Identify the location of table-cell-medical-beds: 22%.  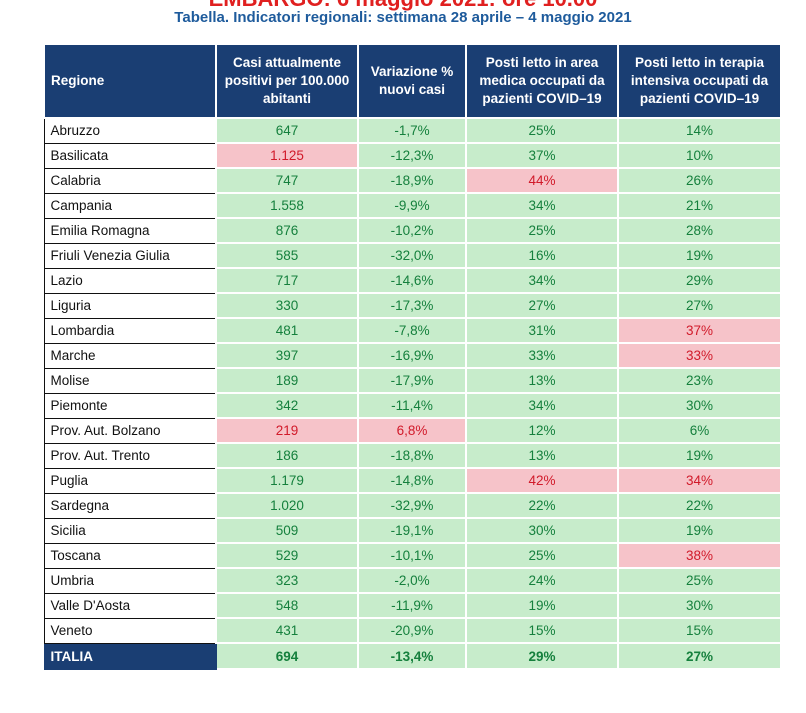
(542, 505).